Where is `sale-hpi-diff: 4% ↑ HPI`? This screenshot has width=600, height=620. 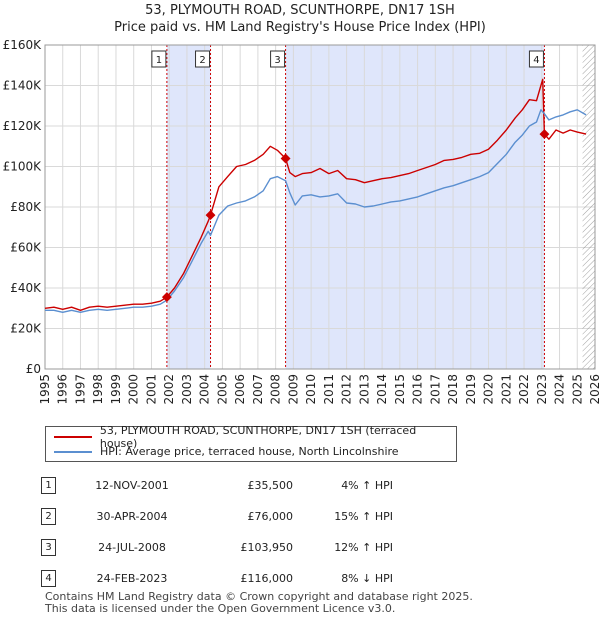
sale-hpi-diff: 4% ↑ HPI is located at coordinates (367, 485).